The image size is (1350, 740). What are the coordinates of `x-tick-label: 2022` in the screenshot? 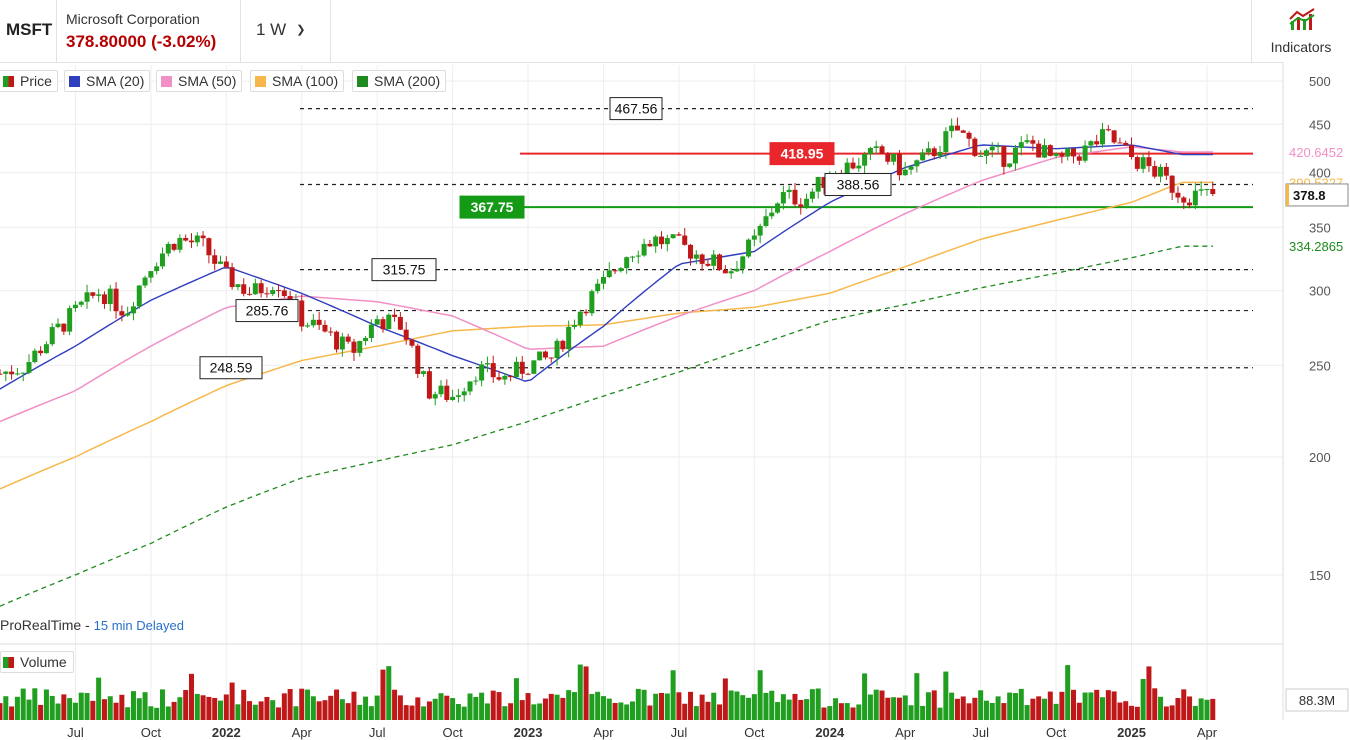 It's located at (226, 732).